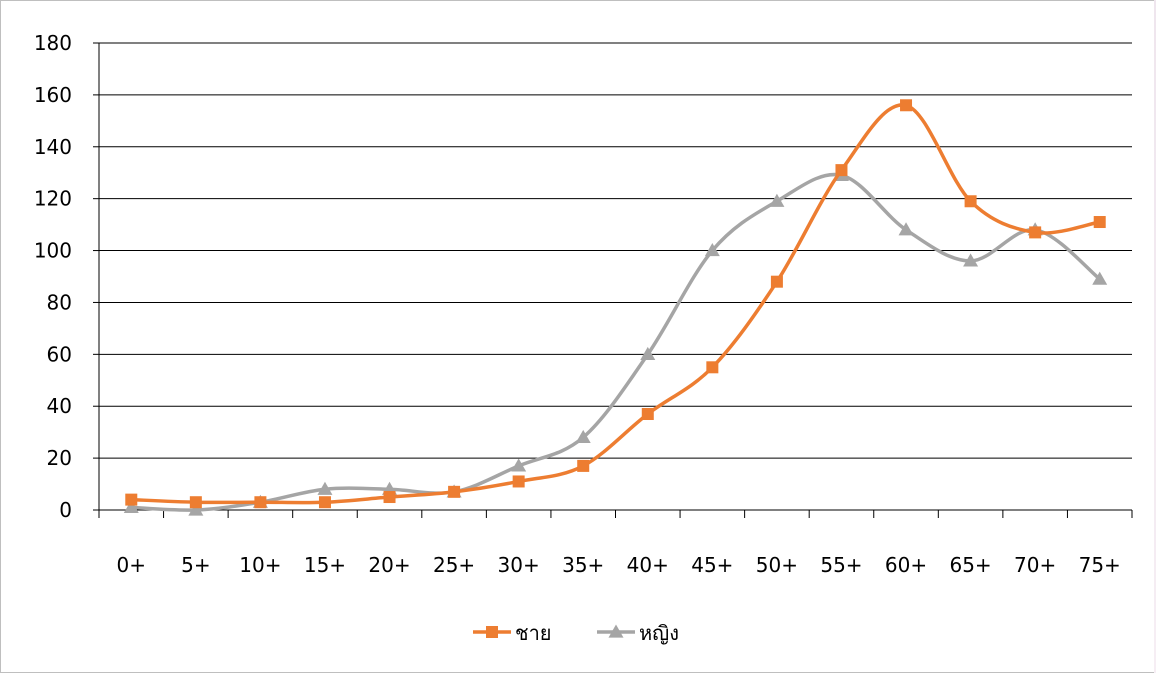 The image size is (1156, 673). What do you see at coordinates (519, 565) in the screenshot?
I see `x-tick-label: 30+` at bounding box center [519, 565].